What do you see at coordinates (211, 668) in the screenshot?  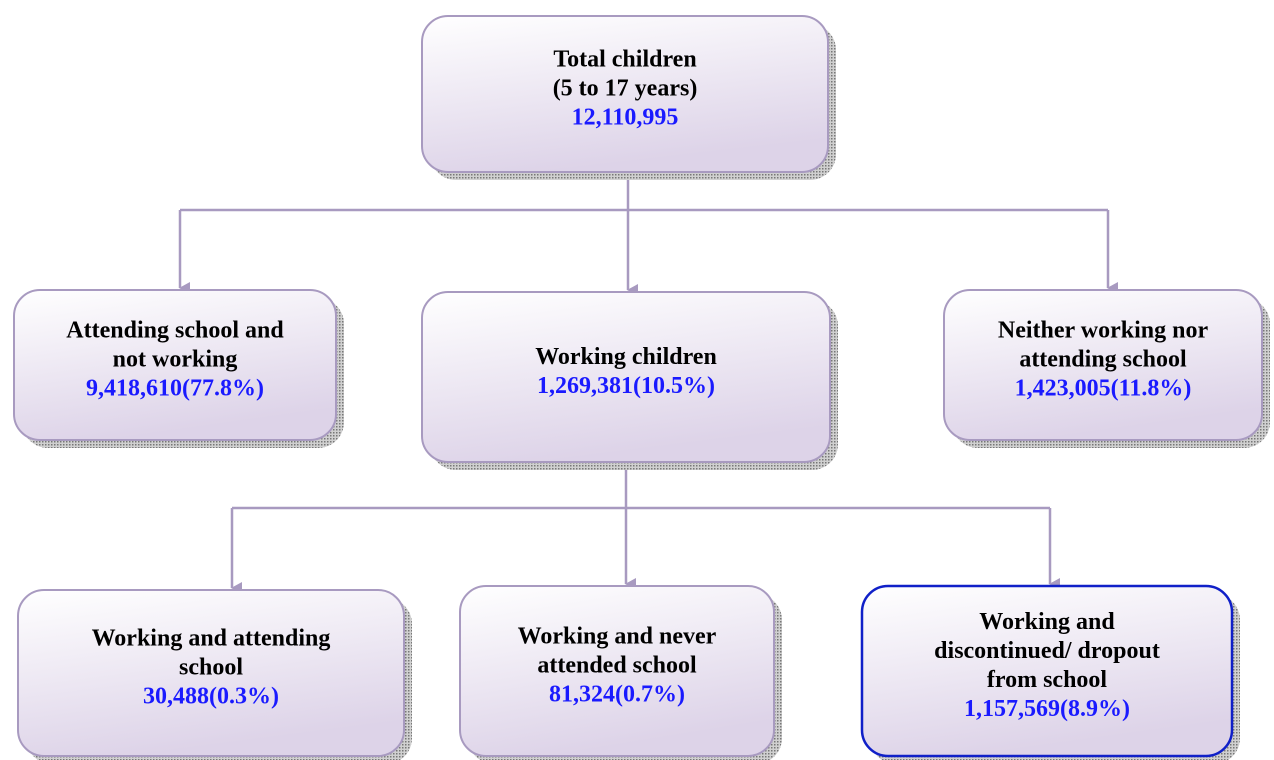 I see `node-label: school` at bounding box center [211, 668].